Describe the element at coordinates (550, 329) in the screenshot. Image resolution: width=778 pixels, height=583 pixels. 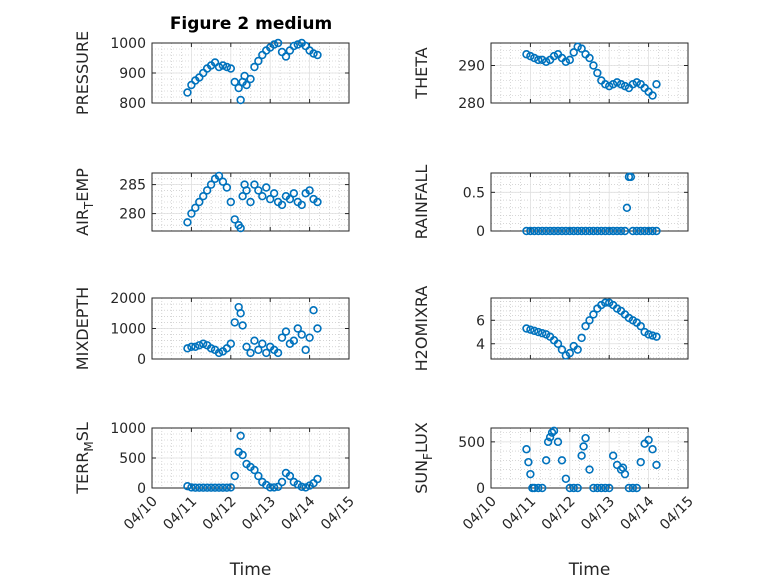
I see `subplot-6: 4 6 H2OMIXRA` at that location.